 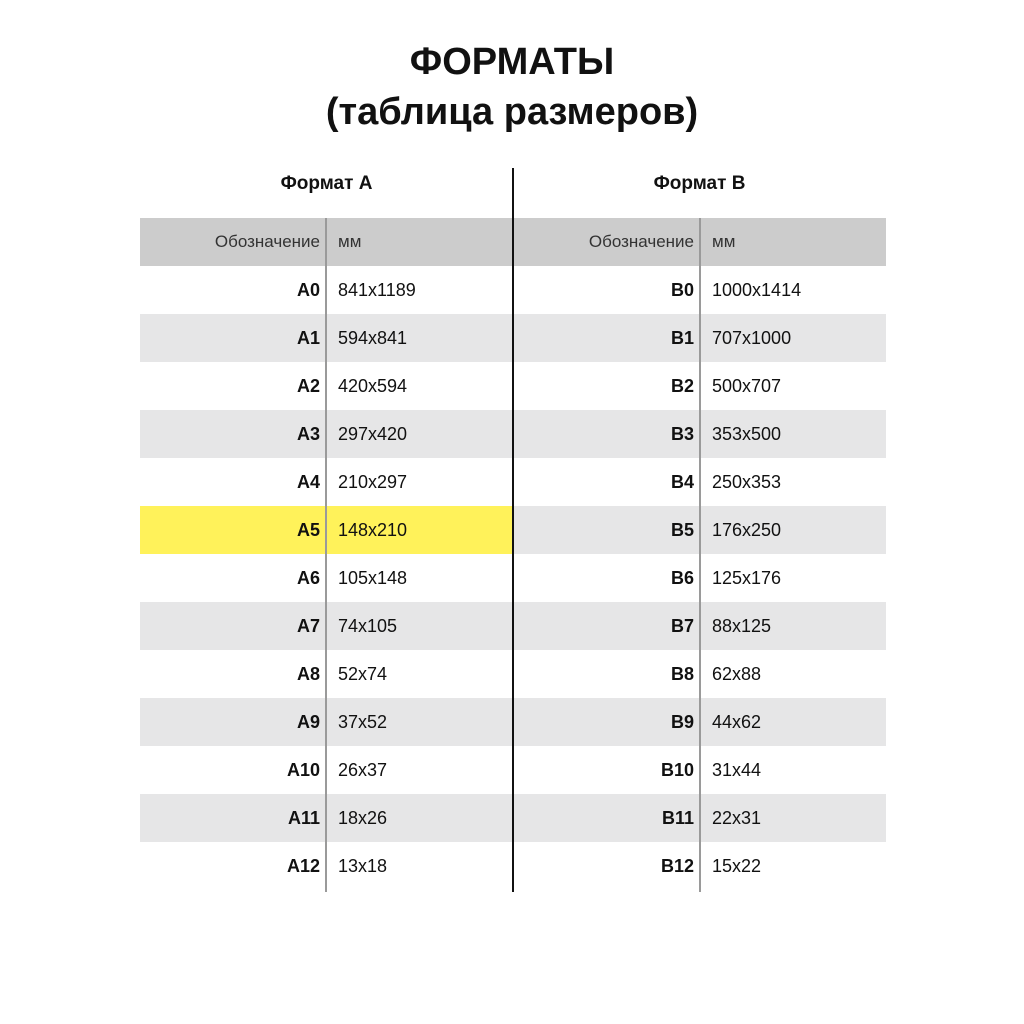 What do you see at coordinates (737, 866) in the screenshot?
I see `format-size: 15x22` at bounding box center [737, 866].